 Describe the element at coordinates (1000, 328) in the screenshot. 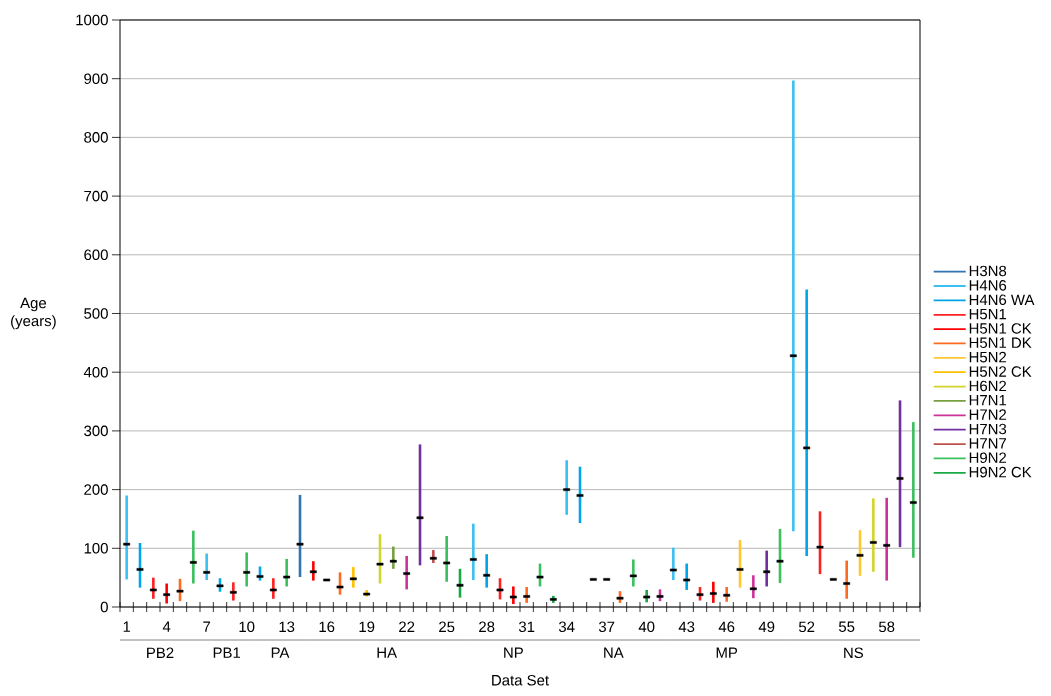

I see `legend-label: H5N1 CK` at that location.